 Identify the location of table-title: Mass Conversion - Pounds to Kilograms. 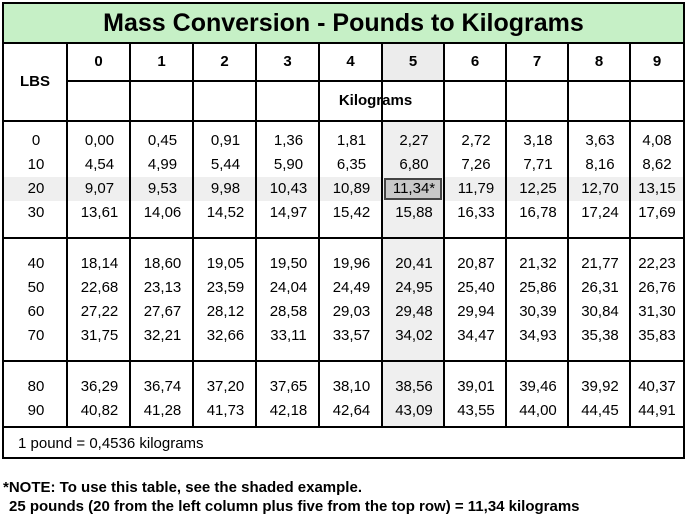
(343, 24).